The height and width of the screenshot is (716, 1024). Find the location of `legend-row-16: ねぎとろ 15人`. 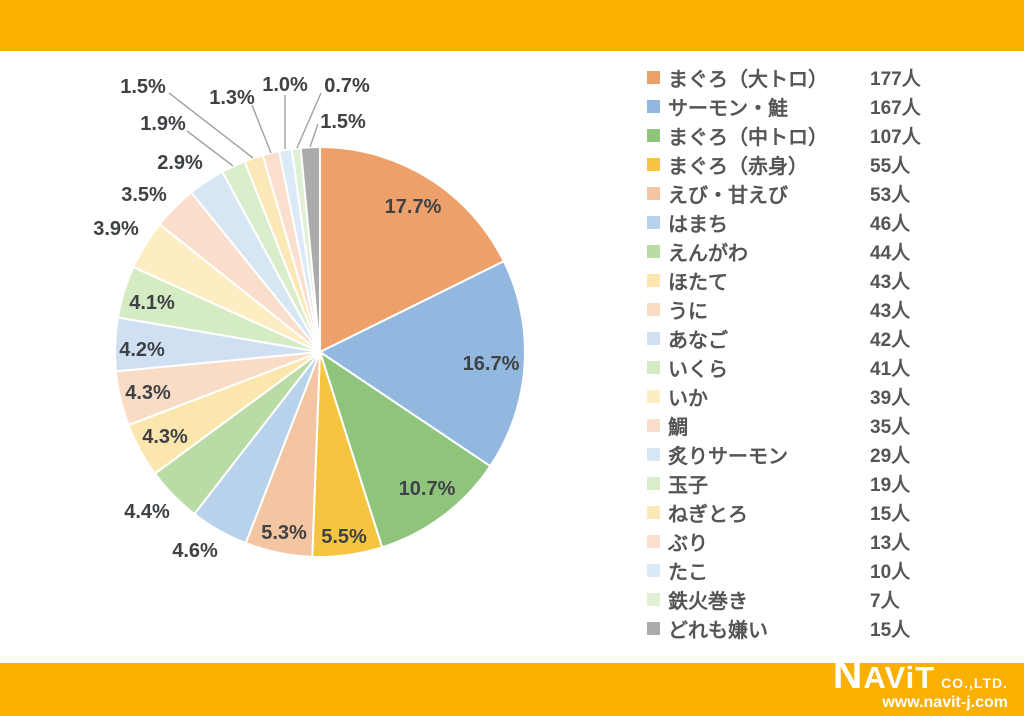

legend-row-16: ねぎとろ 15人 is located at coordinates (784, 512).